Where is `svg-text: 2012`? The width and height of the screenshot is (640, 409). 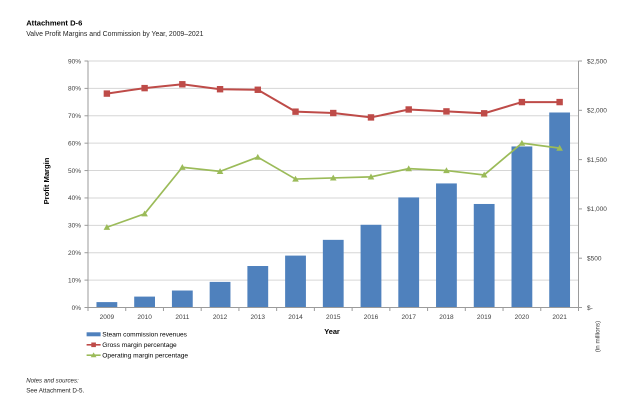
svg-text: 2012 is located at coordinates (220, 317).